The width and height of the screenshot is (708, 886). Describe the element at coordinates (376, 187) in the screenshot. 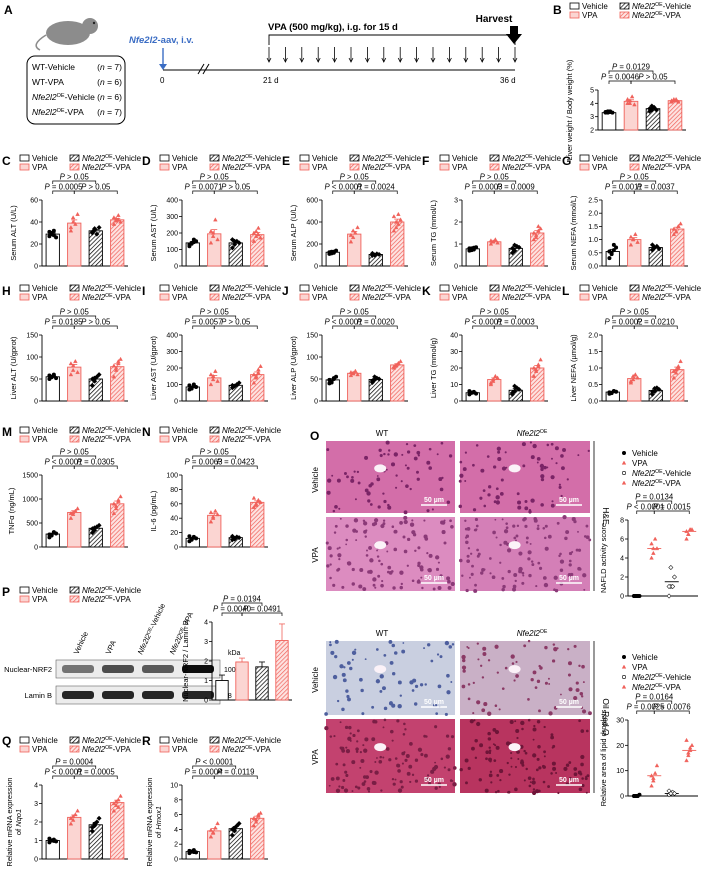

I see `bracket-label: P = 0.0024` at that location.